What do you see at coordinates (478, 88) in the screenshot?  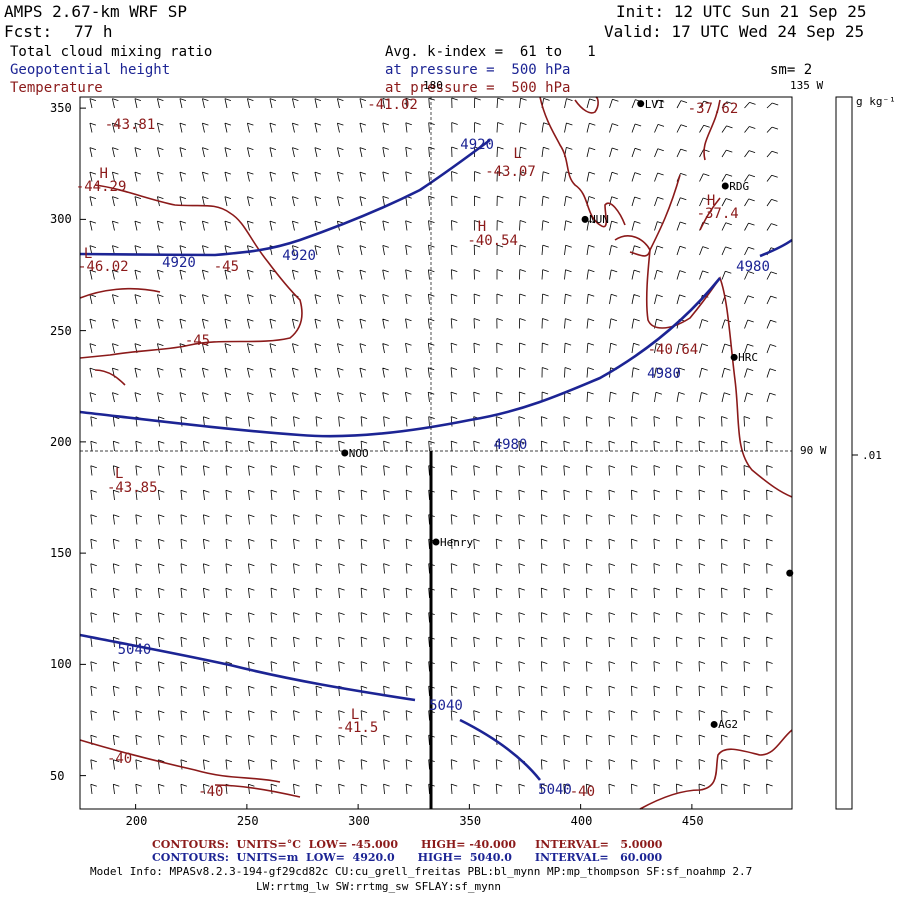 I see `temp-pressure-label: at pressure = 500 hPa` at bounding box center [478, 88].